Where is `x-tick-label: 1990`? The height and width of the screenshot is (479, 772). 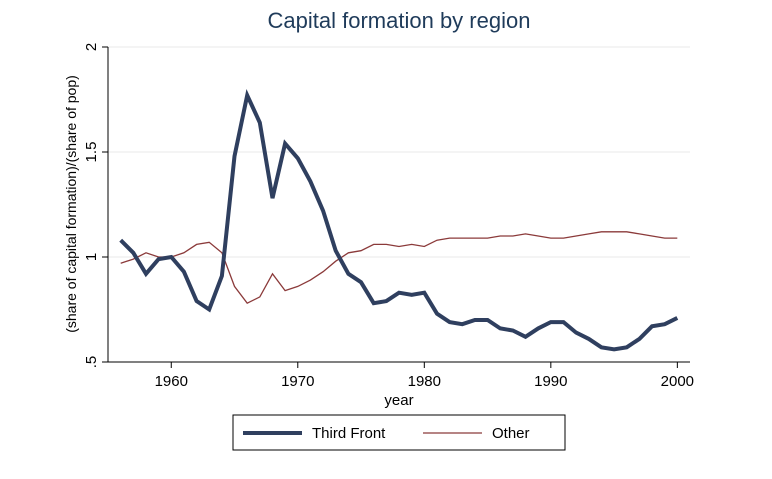
x-tick-label: 1990 is located at coordinates (550, 381).